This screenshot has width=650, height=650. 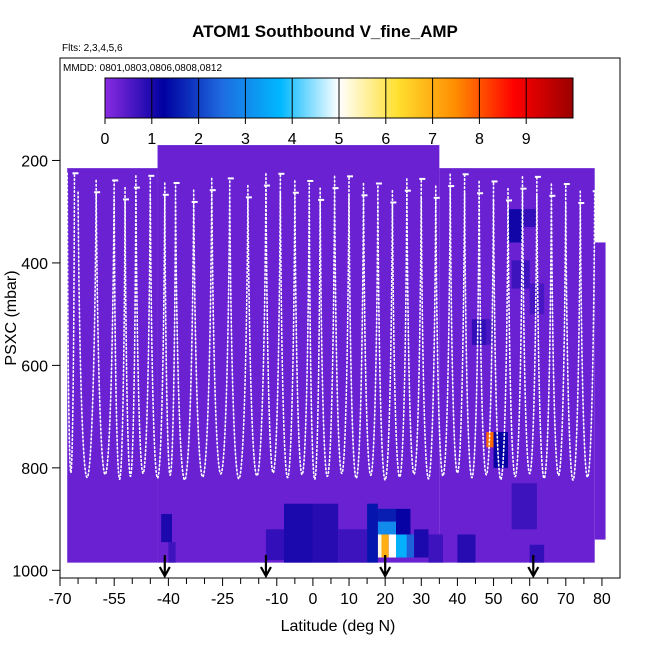 What do you see at coordinates (385, 599) in the screenshot?
I see `x-tick-label: 20` at bounding box center [385, 599].